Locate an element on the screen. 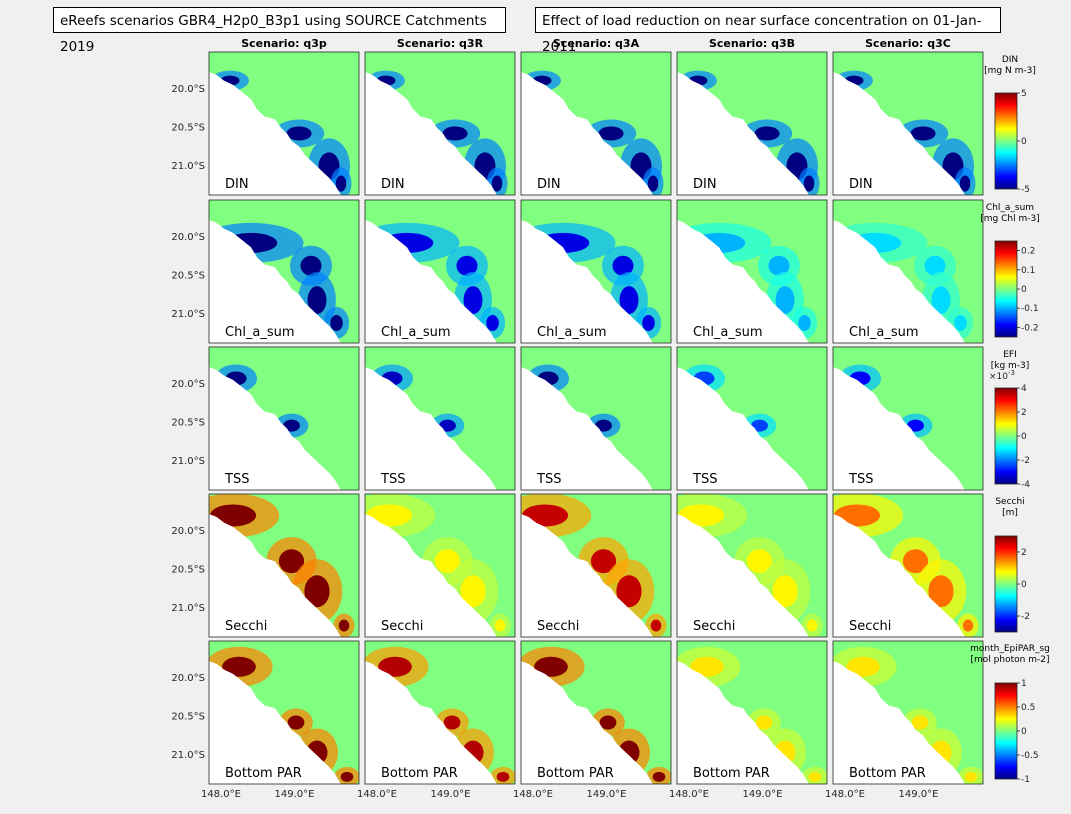 The width and height of the screenshot is (1071, 814). colorbar-tick-label: 5 is located at coordinates (1024, 94).